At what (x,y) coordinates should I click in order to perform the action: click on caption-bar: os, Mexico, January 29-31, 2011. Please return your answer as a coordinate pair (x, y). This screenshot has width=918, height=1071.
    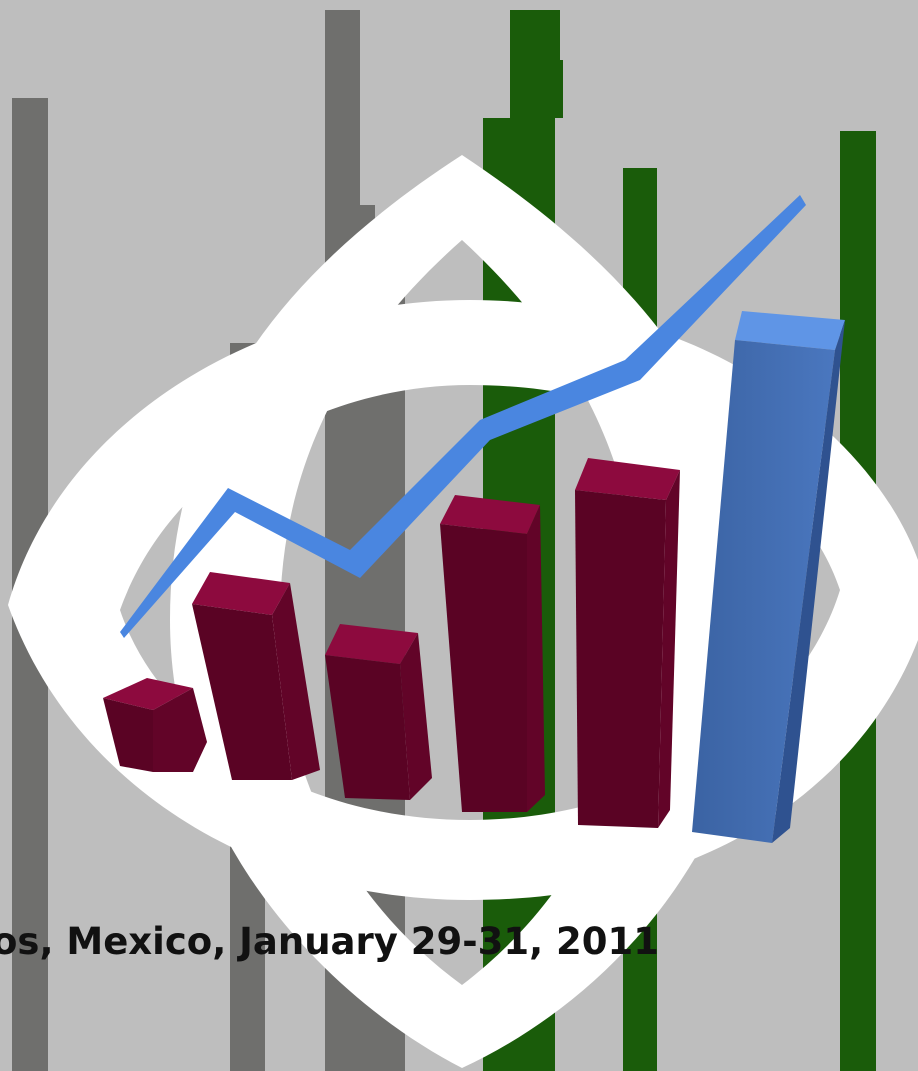
    Looking at the image, I should click on (459, 942).